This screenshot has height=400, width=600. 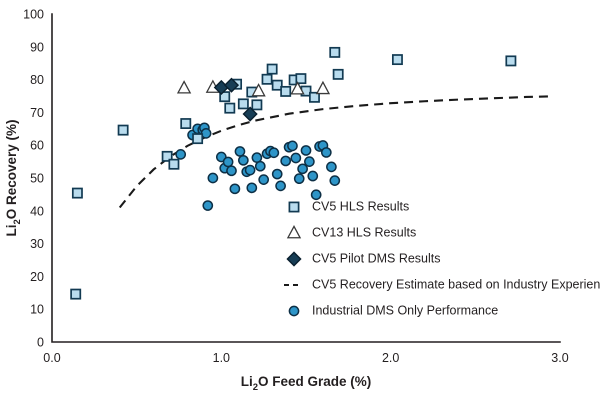 I want to click on legend-item: CV13 HLS Results, so click(x=351, y=232).